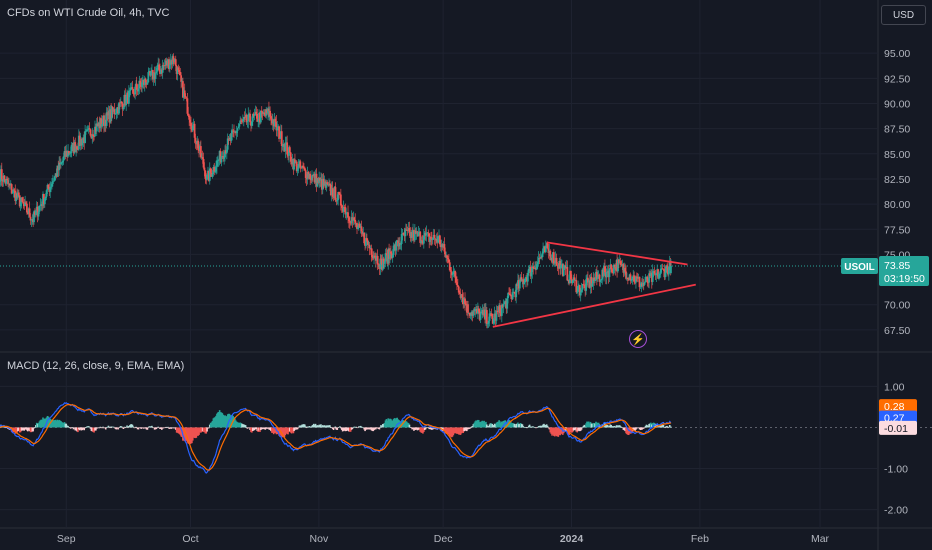  What do you see at coordinates (859, 265) in the screenshot?
I see `symbol-badge` at bounding box center [859, 265].